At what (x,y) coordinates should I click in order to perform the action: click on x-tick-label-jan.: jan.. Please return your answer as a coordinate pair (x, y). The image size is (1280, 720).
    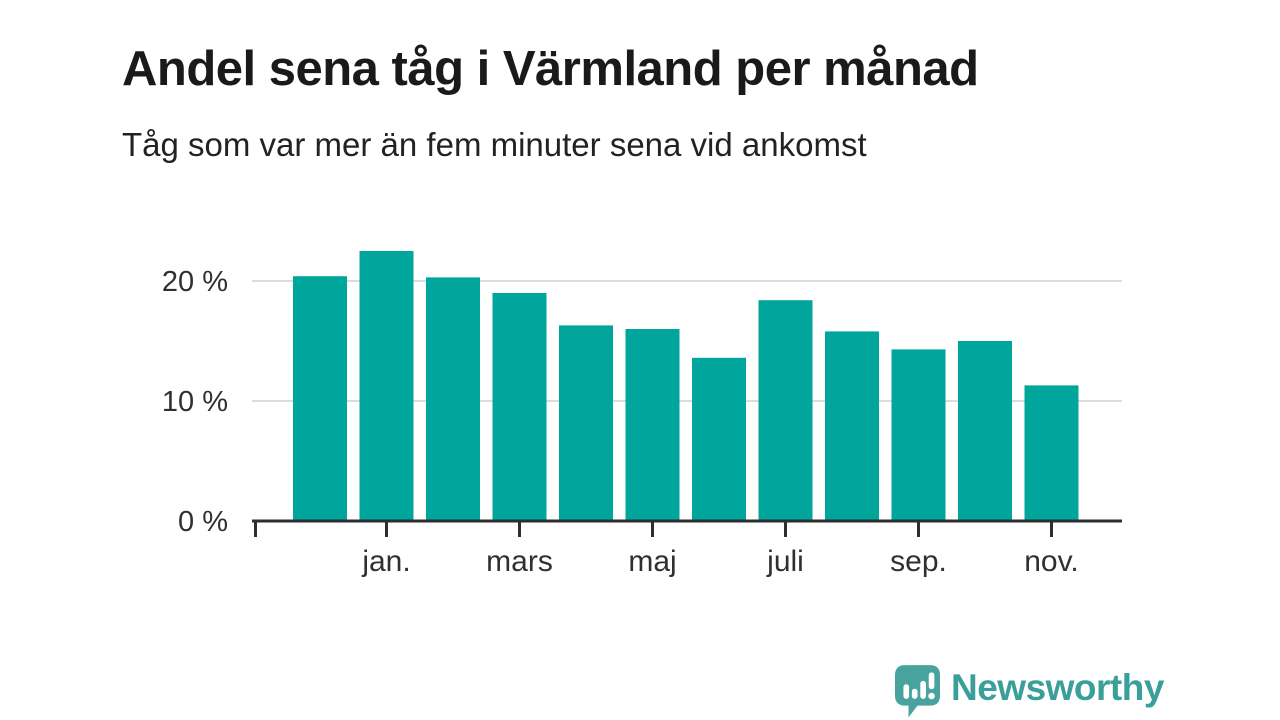
    Looking at the image, I should click on (385, 561).